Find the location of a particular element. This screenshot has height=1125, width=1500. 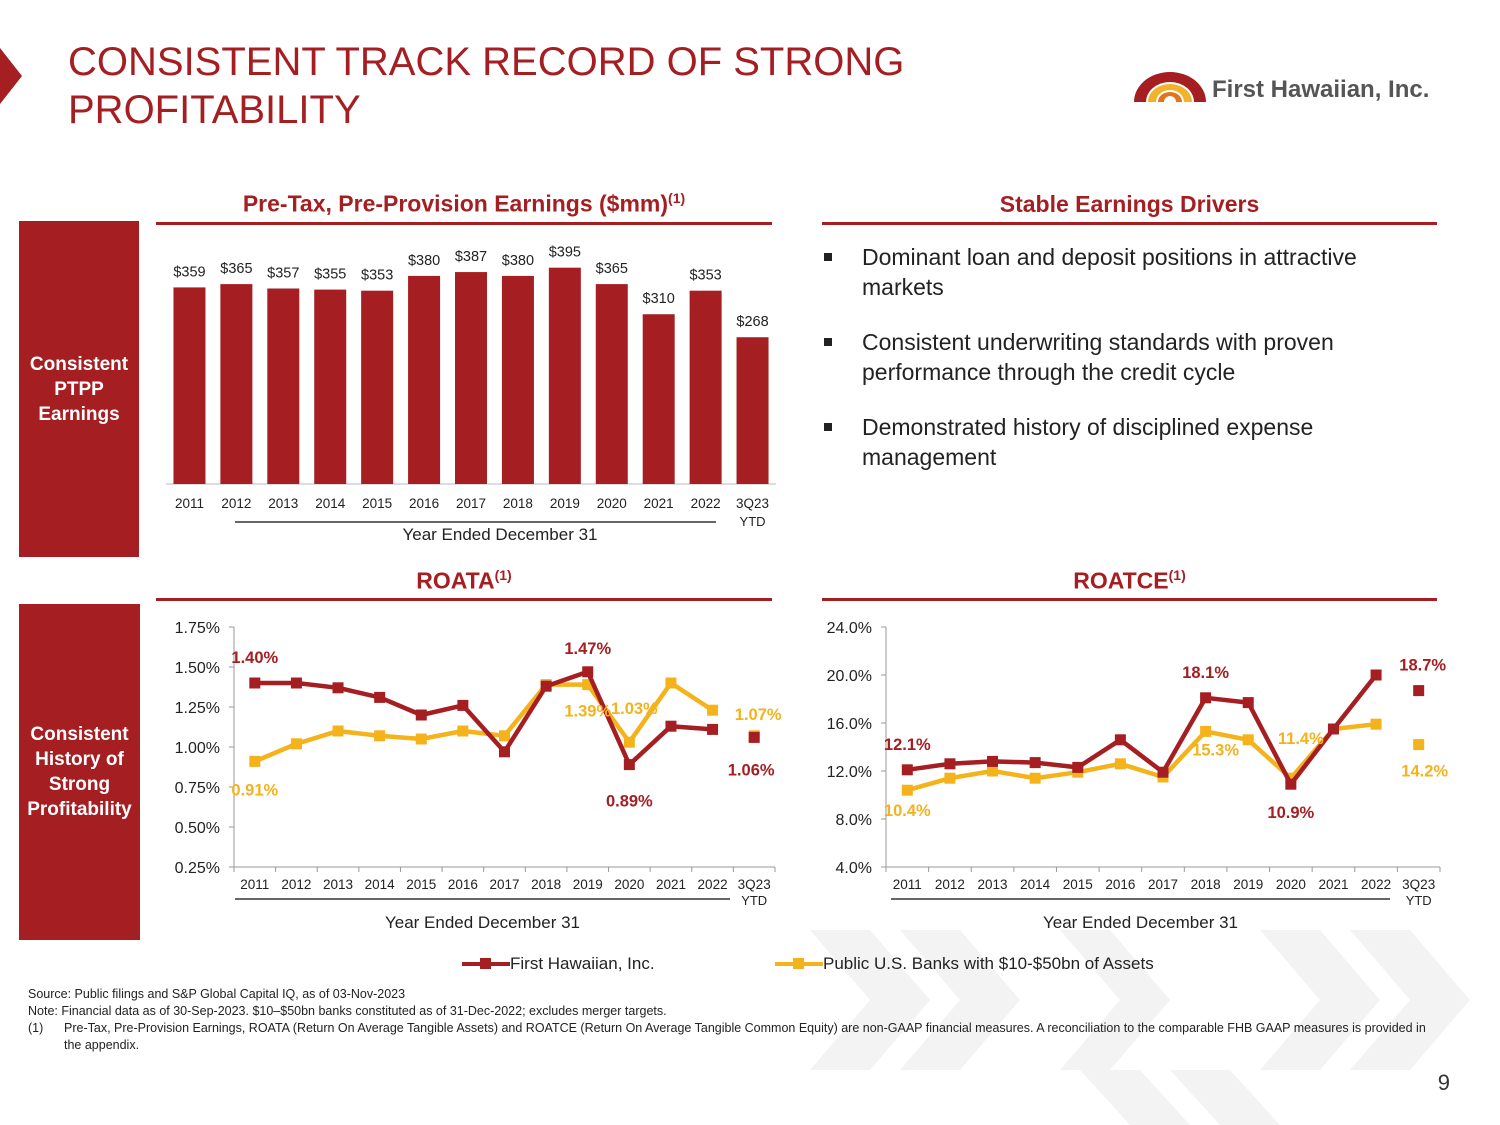

data-label: 1.07% is located at coordinates (758, 715).